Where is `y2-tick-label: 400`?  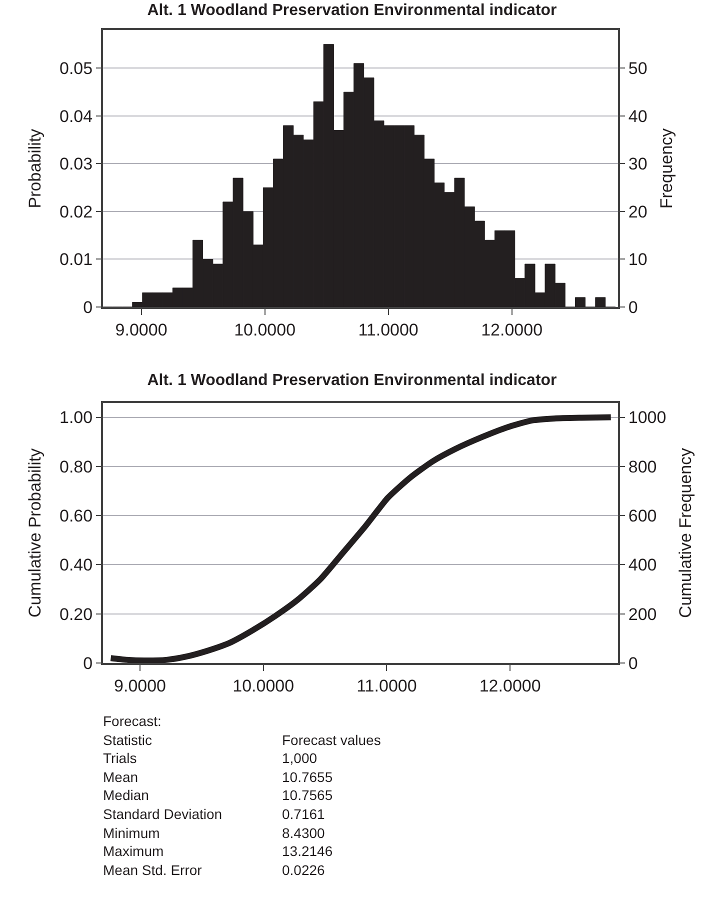 y2-tick-label: 400 is located at coordinates (642, 565).